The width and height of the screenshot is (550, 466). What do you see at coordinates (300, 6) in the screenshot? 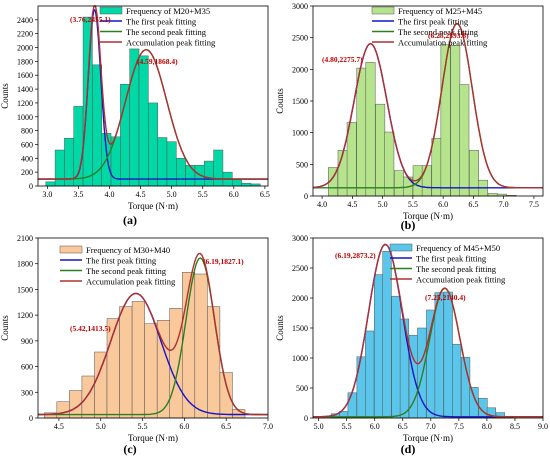
I see `y-tick-label: 3000` at bounding box center [300, 6].